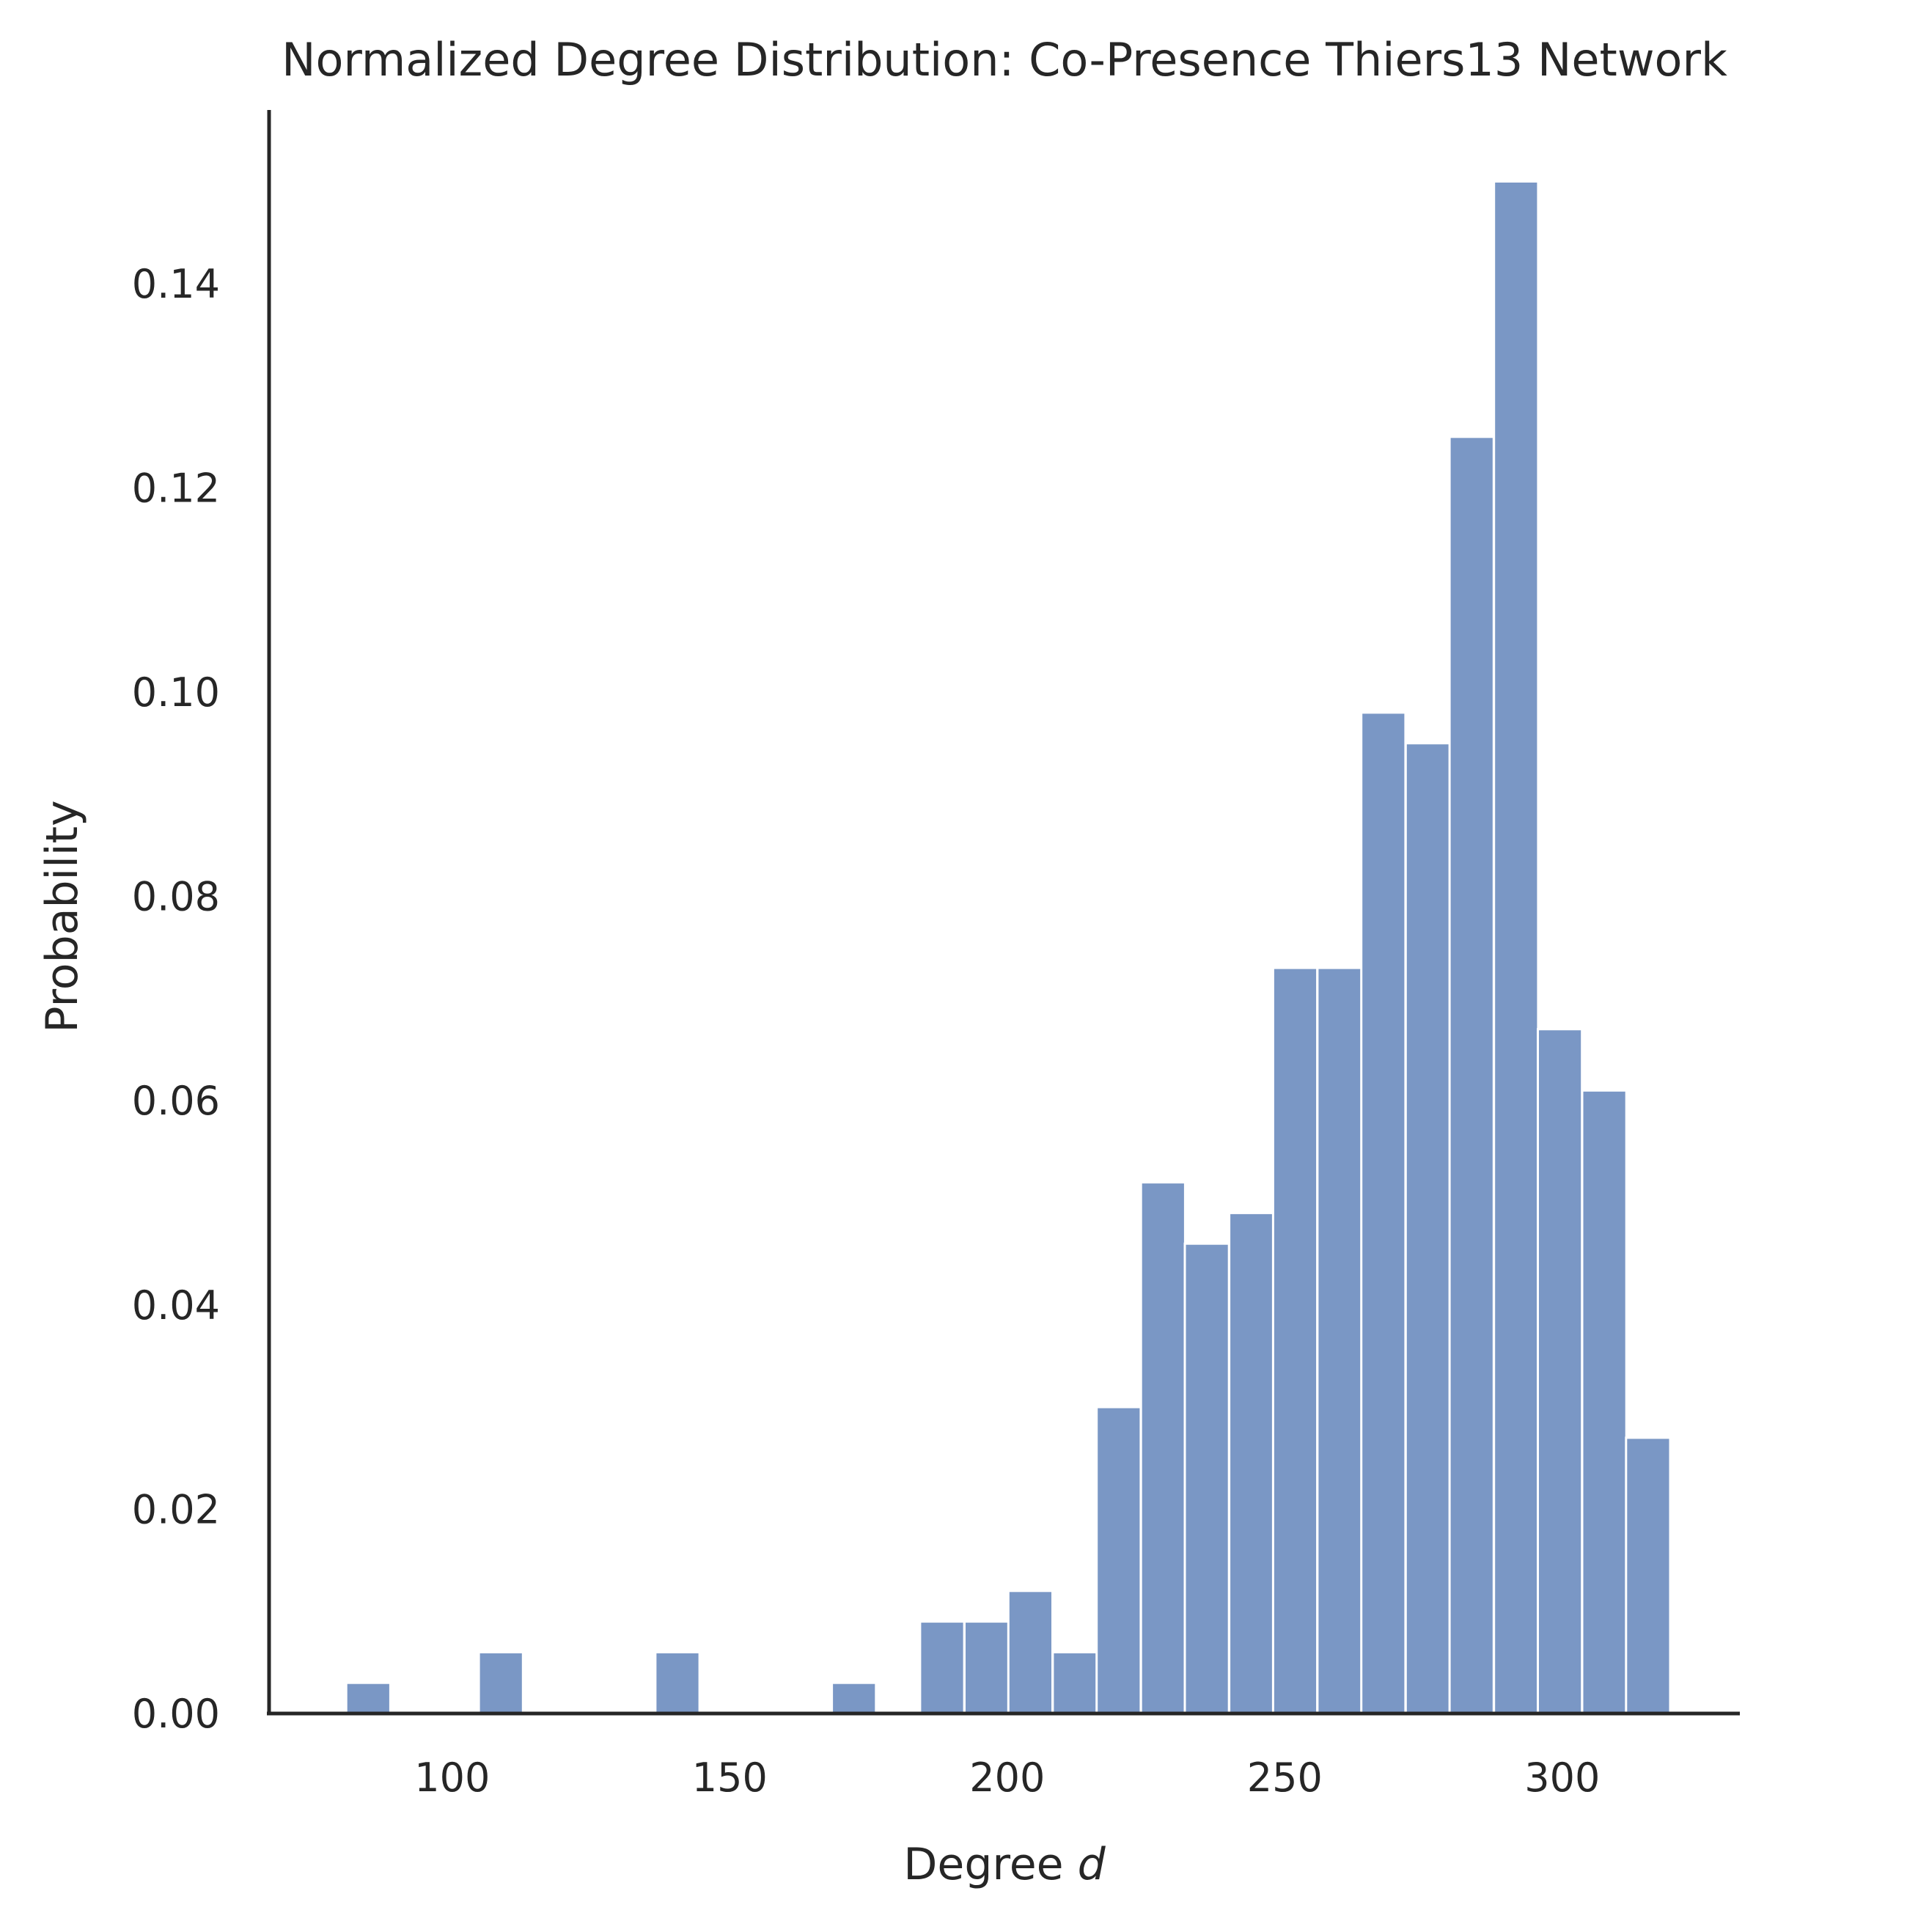 Image resolution: width=1907 pixels, height=1932 pixels. I want to click on y-tick-label: 0.08, so click(176, 897).